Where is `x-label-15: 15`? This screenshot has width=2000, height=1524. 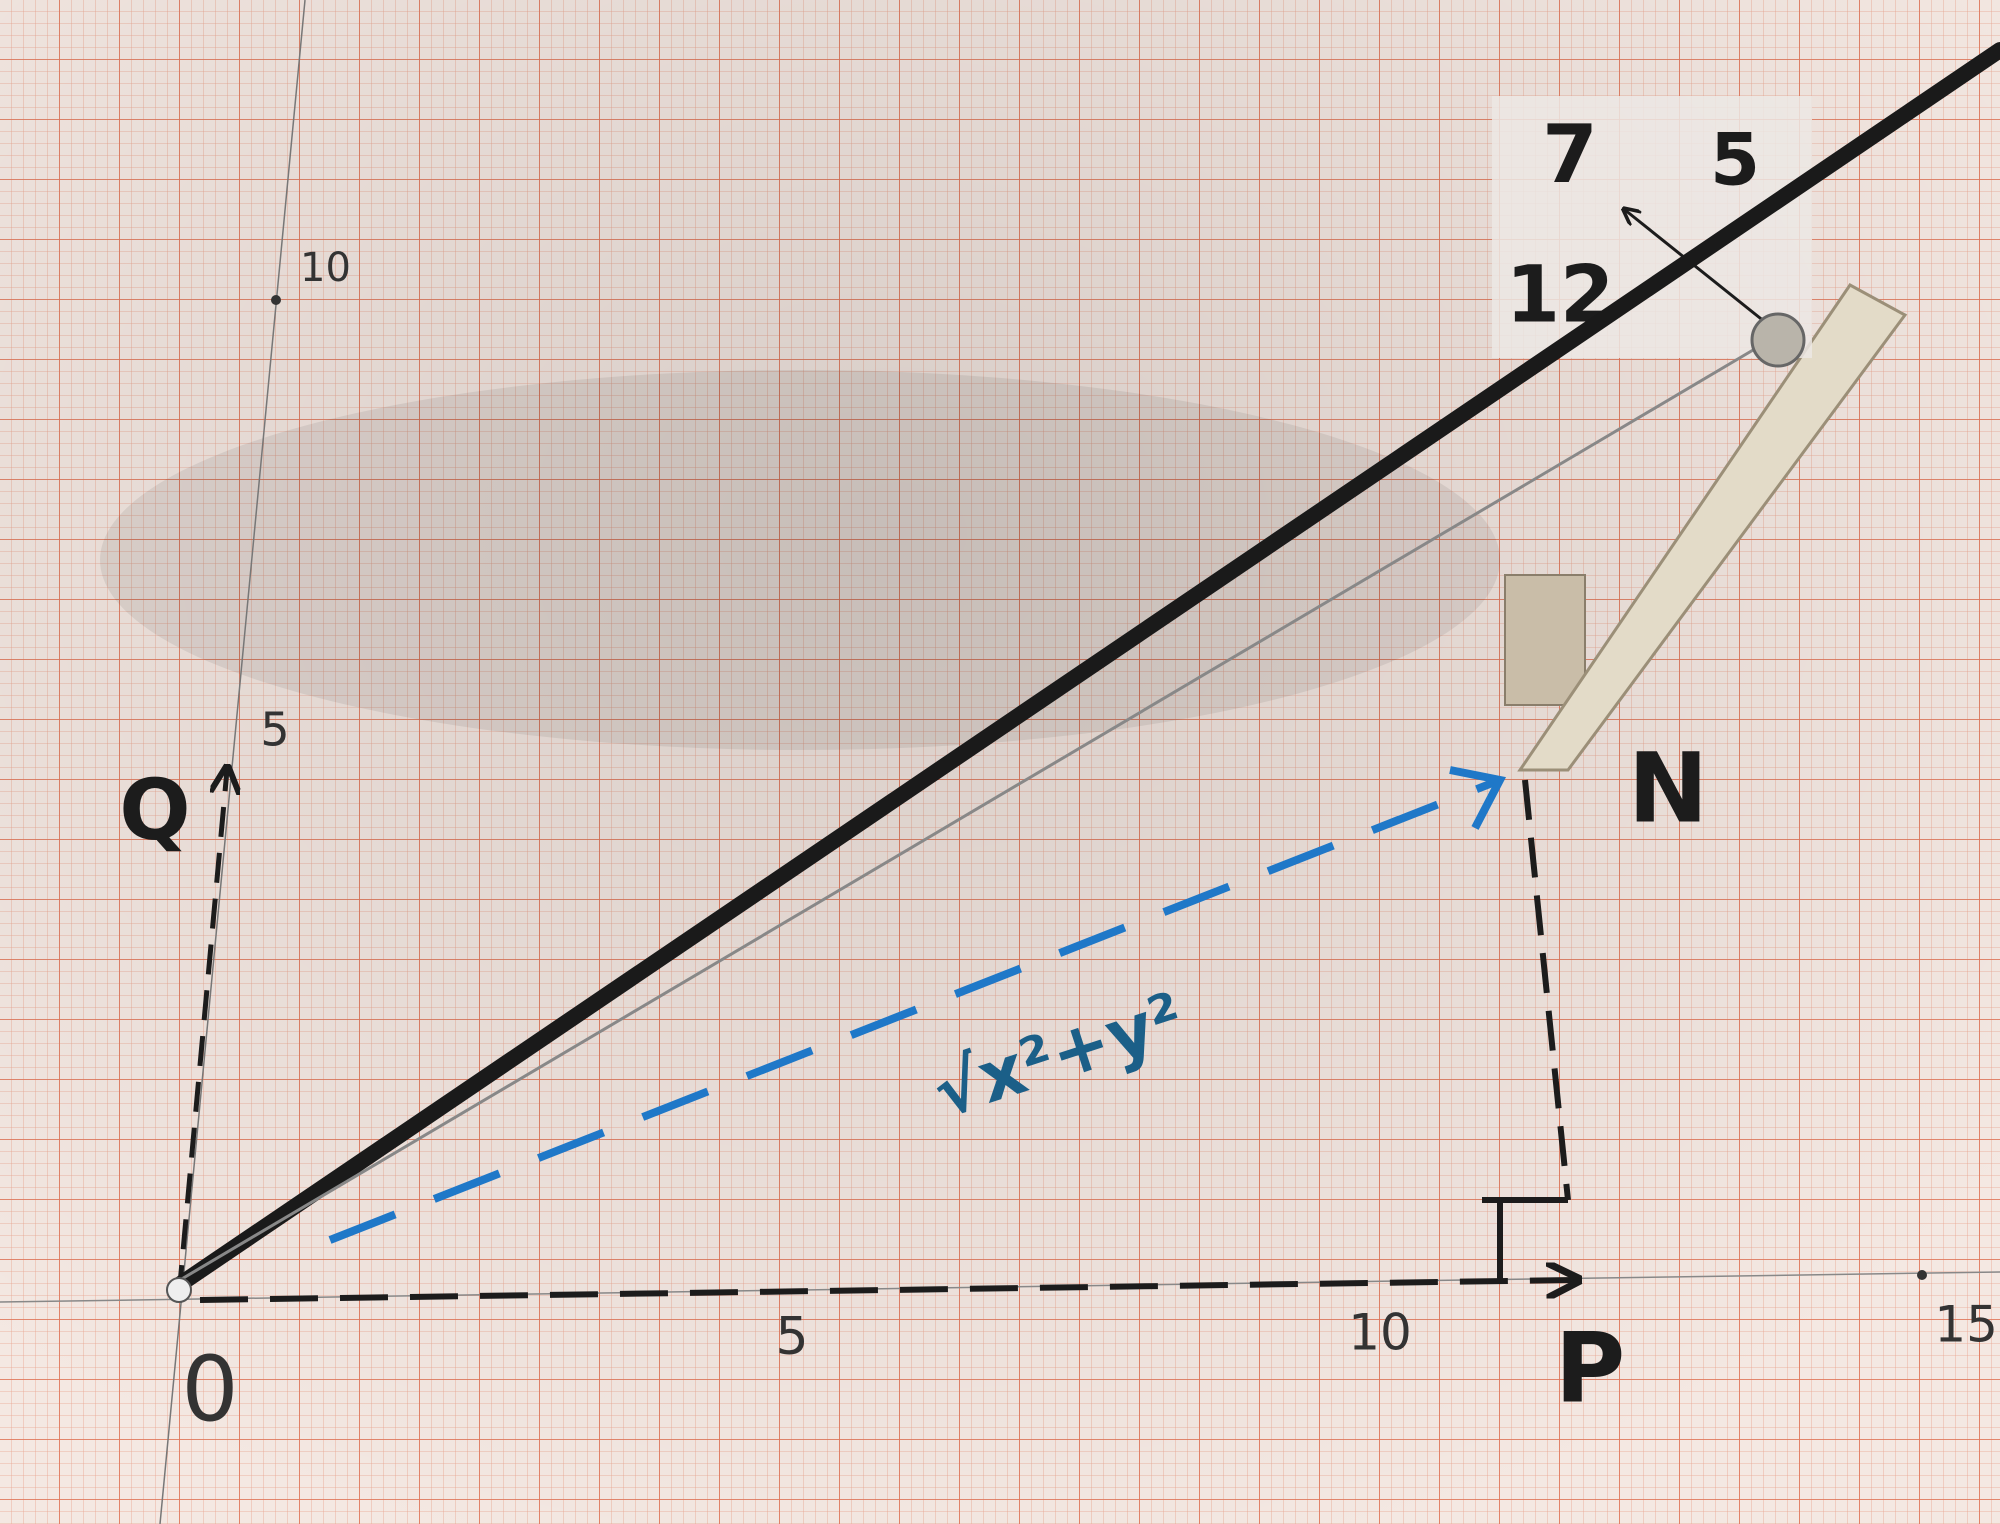
x-label-15: 15 is located at coordinates (1966, 1325).